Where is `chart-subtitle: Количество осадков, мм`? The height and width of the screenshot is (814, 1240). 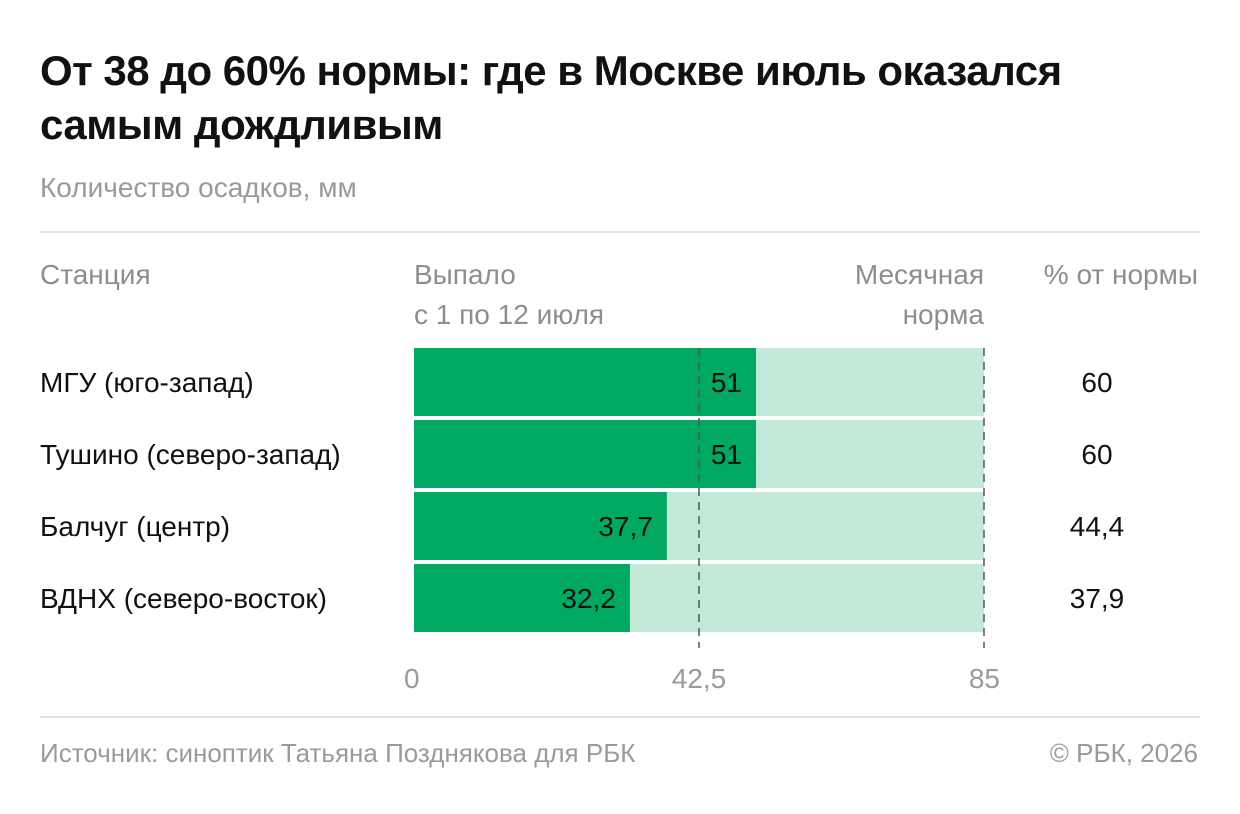 chart-subtitle: Количество осадков, мм is located at coordinates (198, 187).